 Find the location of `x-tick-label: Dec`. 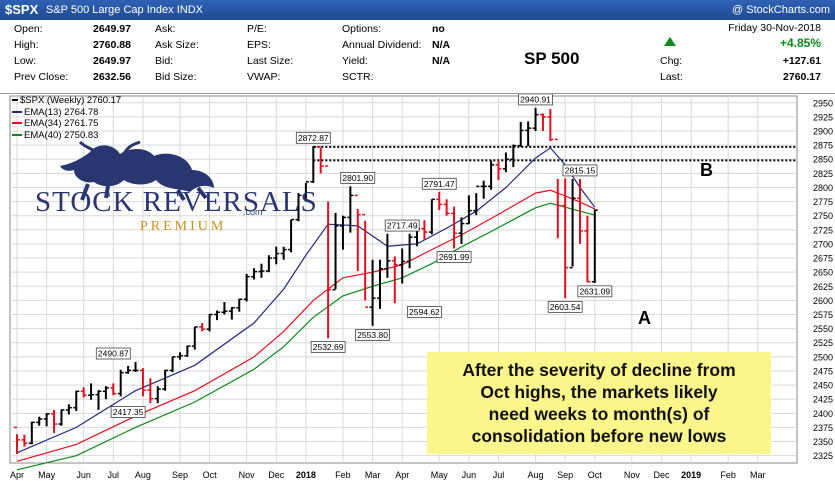

x-tick-label: Dec is located at coordinates (661, 475).